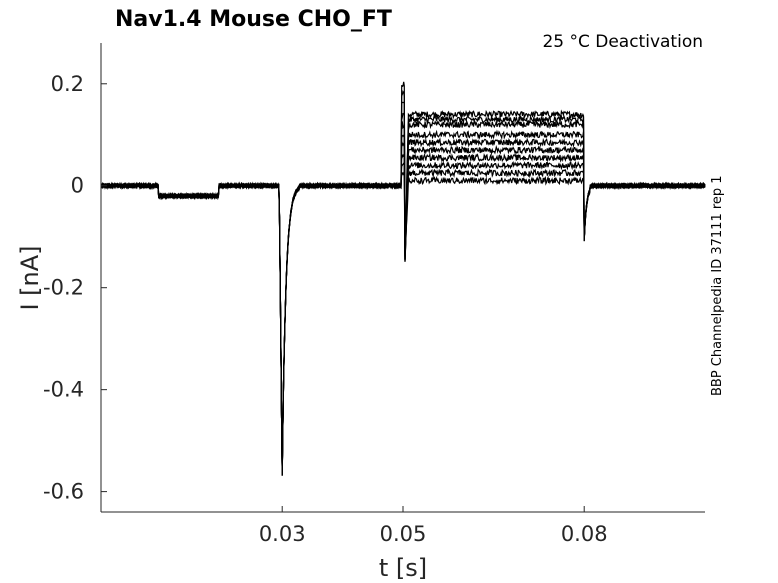  Describe the element at coordinates (584, 534) in the screenshot. I see `x-tick-label: 0.08` at that location.